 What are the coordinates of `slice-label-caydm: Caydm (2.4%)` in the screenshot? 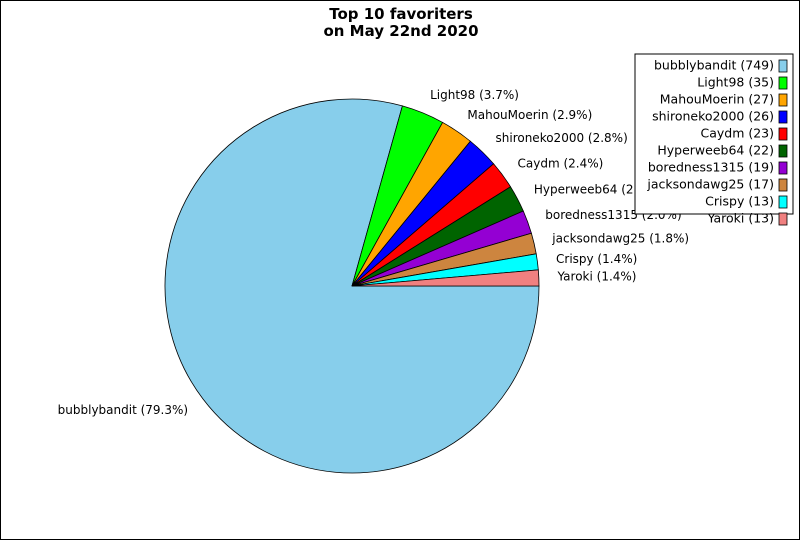 It's located at (561, 163).